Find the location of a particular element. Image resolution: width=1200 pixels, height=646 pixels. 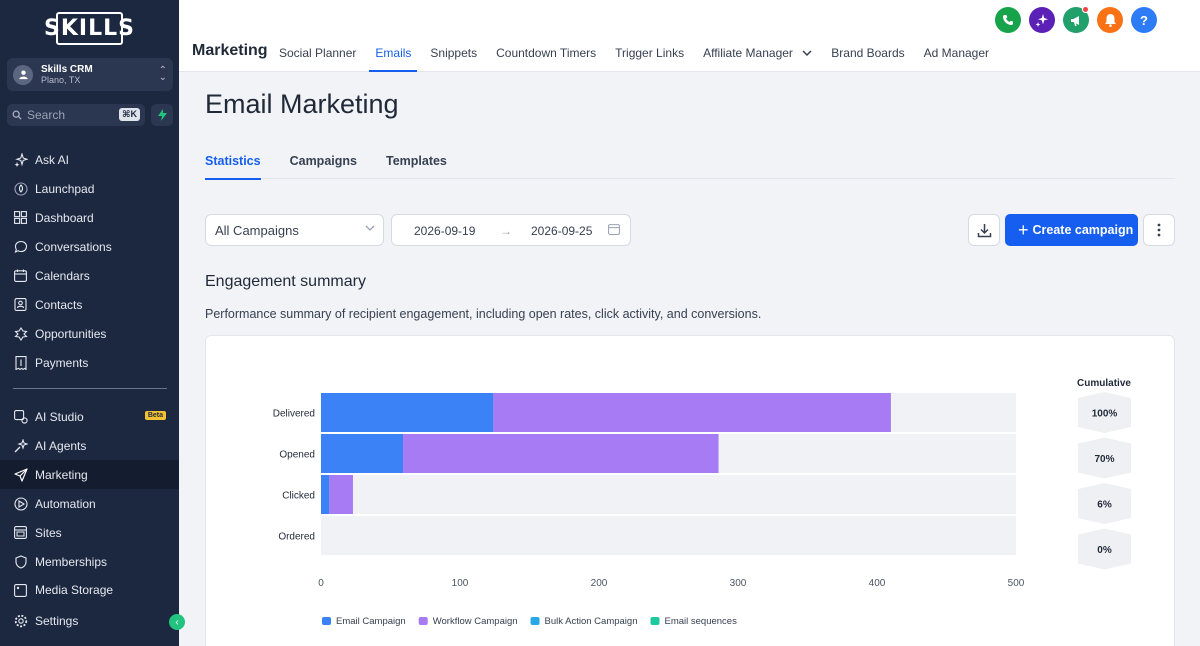

automation-icon is located at coordinates (20, 503).